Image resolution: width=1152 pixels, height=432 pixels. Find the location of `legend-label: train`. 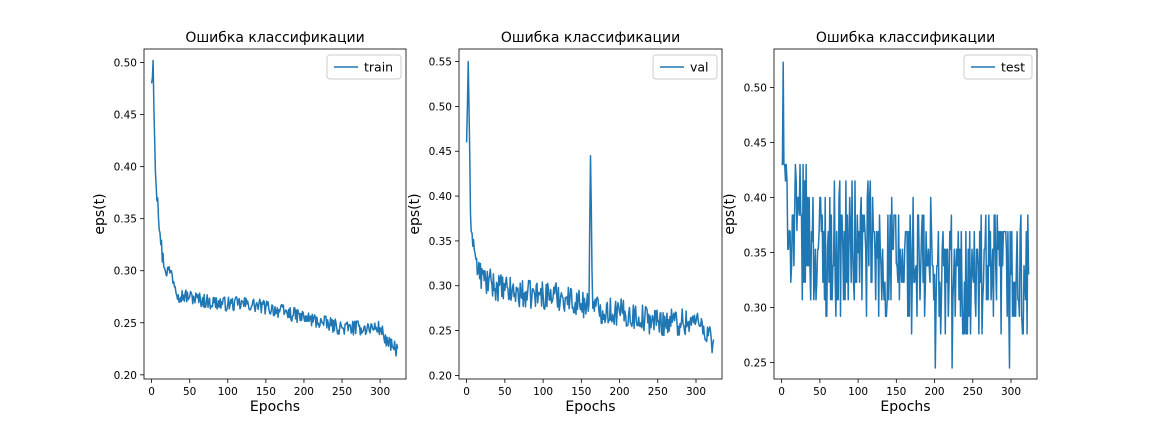

legend-label: train is located at coordinates (378, 67).